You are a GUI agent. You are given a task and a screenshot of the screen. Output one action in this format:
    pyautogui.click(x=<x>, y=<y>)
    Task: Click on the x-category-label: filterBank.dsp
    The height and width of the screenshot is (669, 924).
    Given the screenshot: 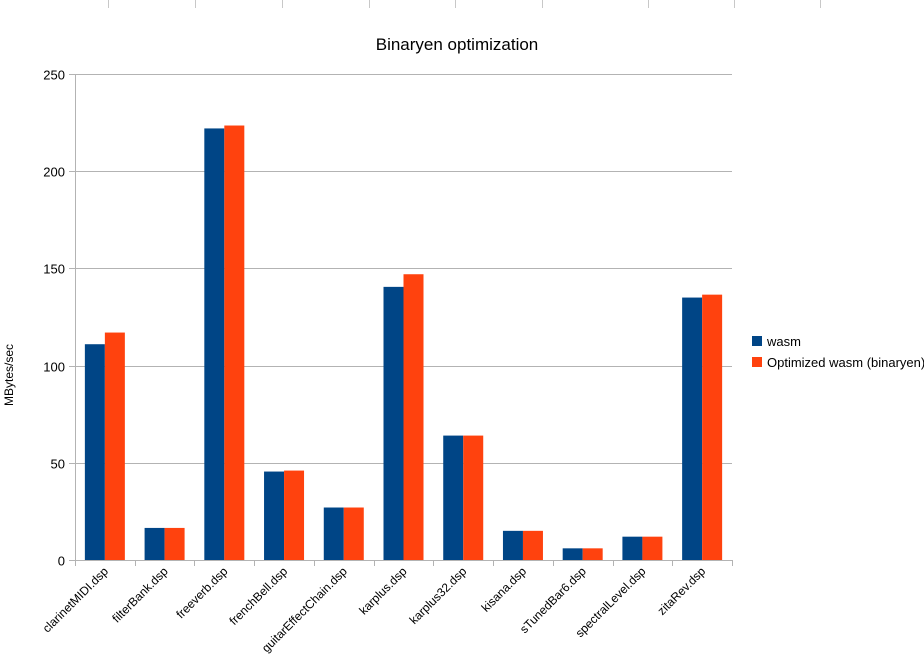 What is the action you would take?
    pyautogui.click(x=140, y=595)
    